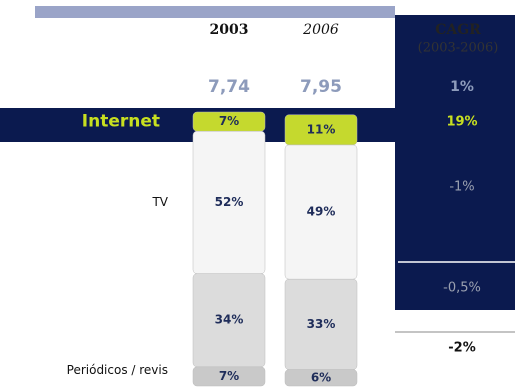 This screenshot has height=389, width=515. I want to click on category-label: 2003, so click(229, 30).